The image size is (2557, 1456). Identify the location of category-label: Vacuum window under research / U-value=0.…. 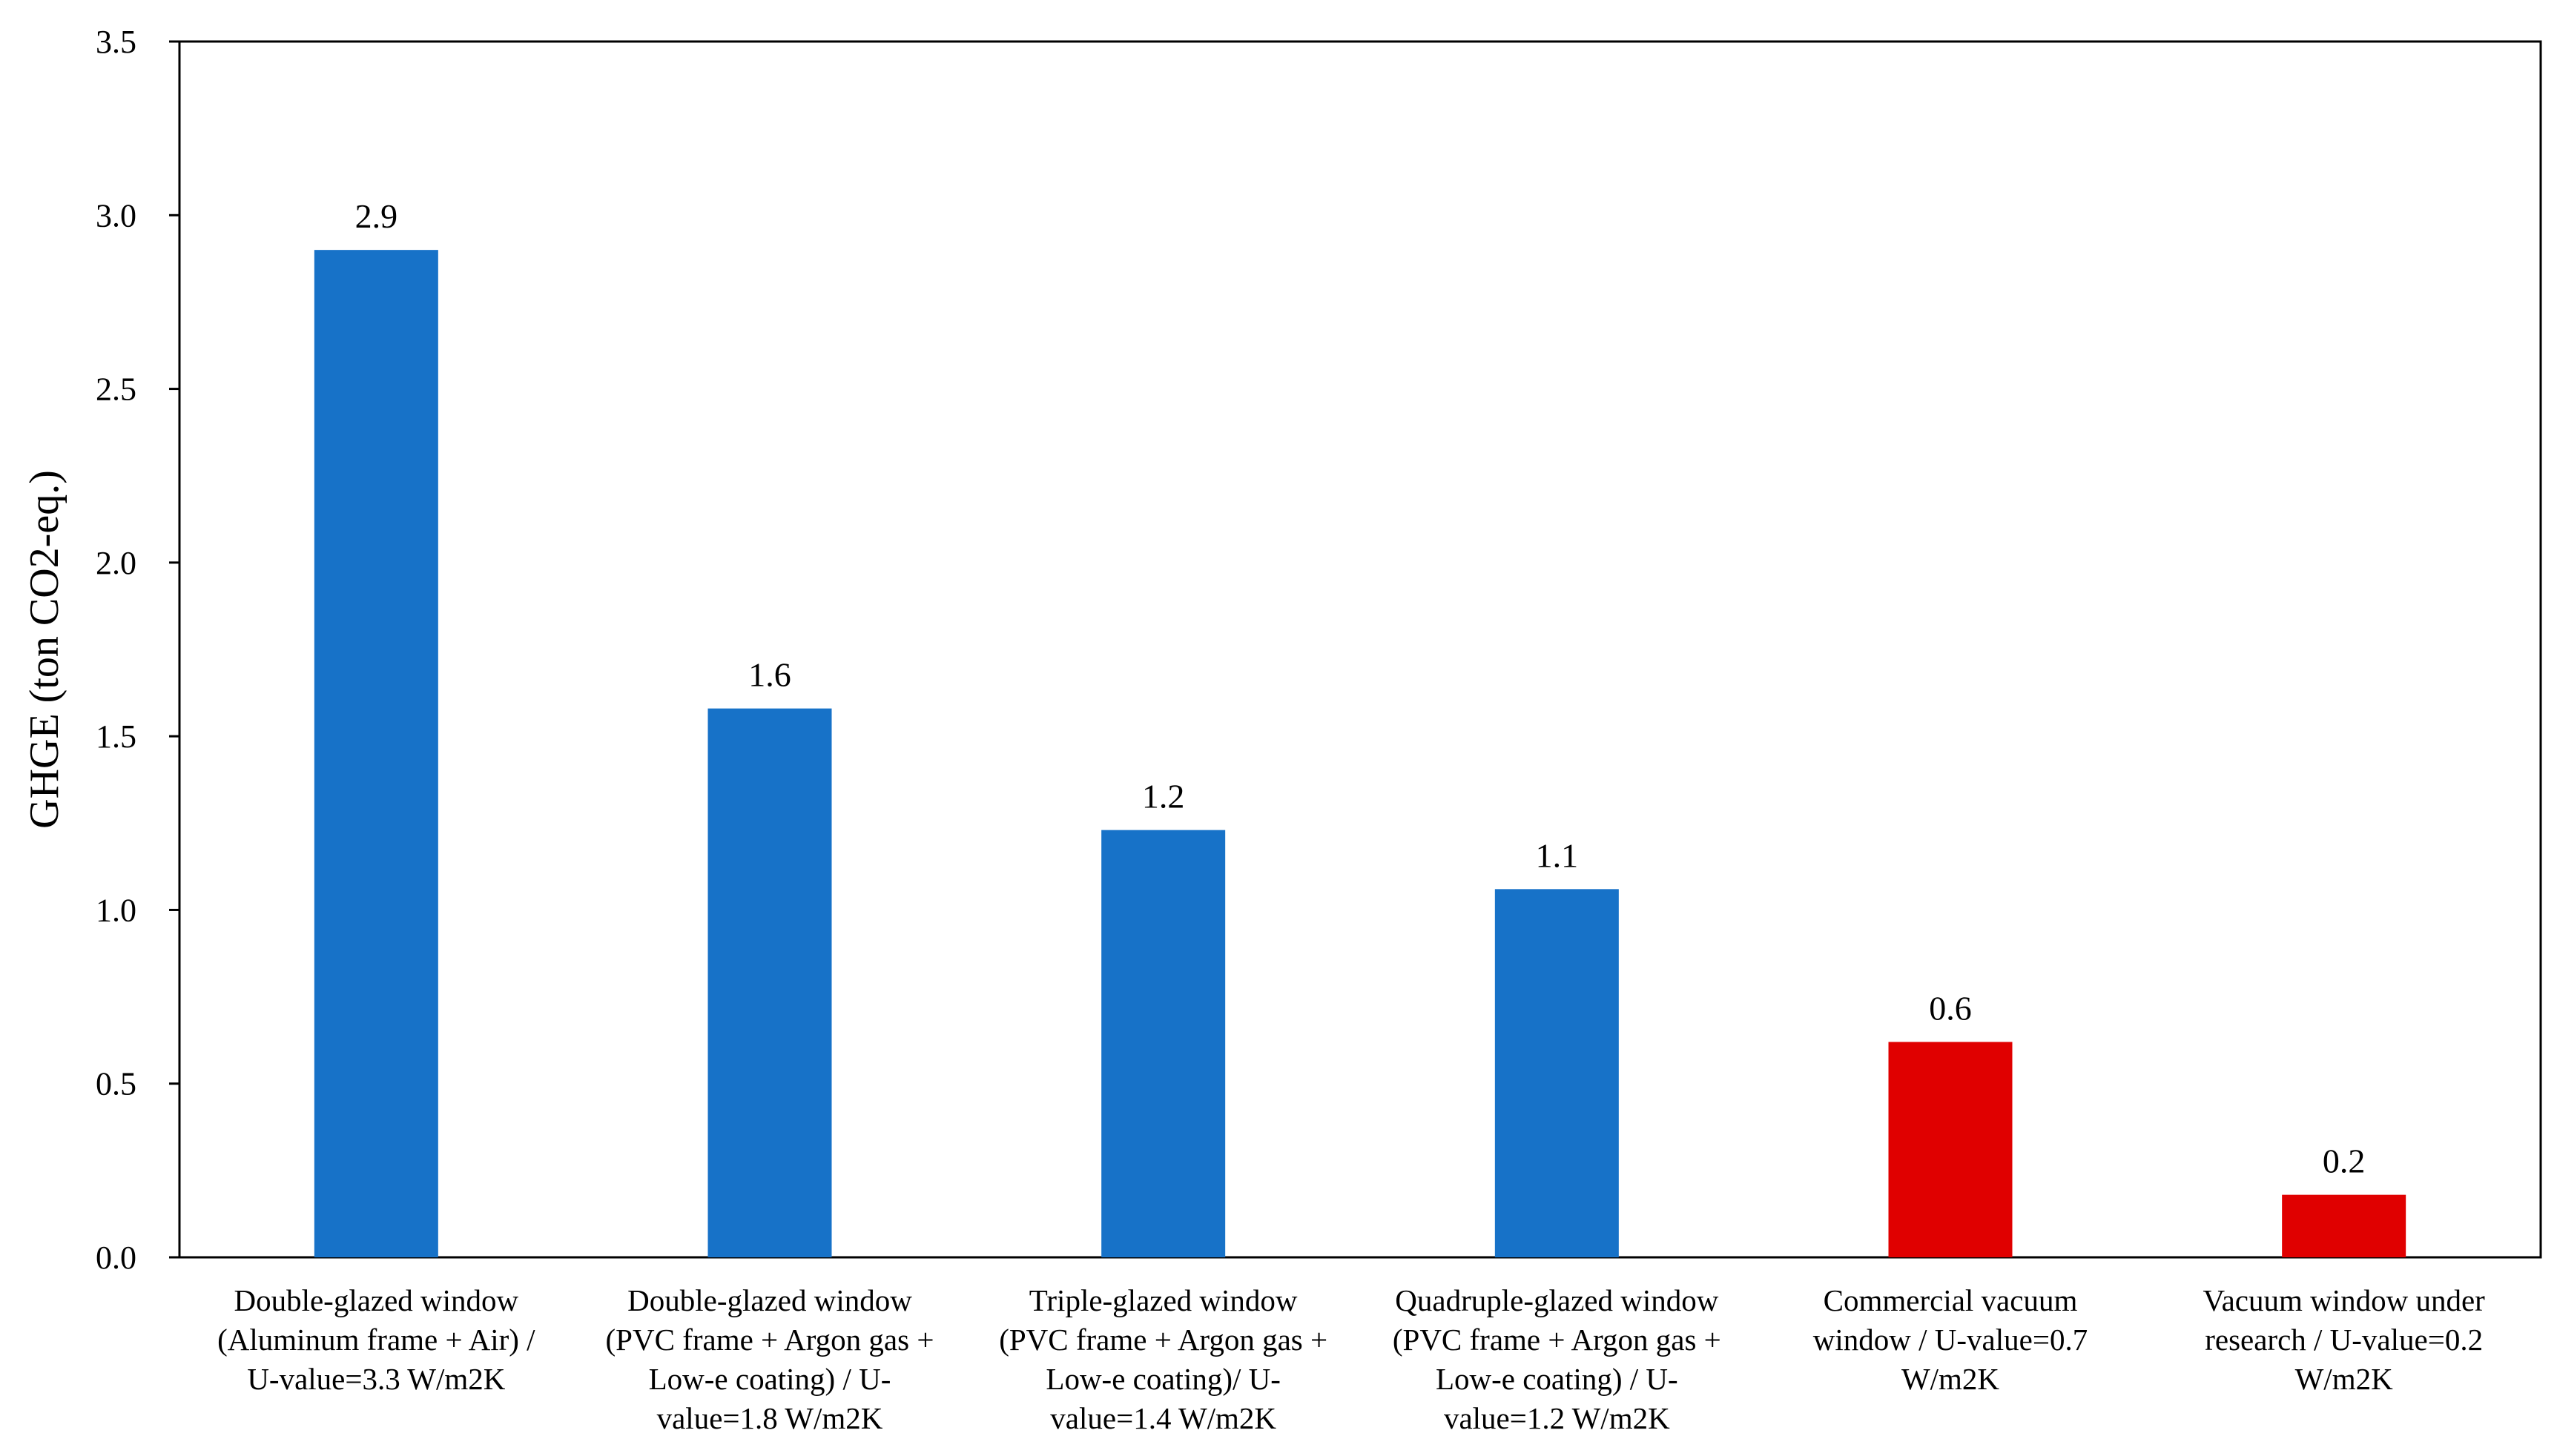
(2344, 1339).